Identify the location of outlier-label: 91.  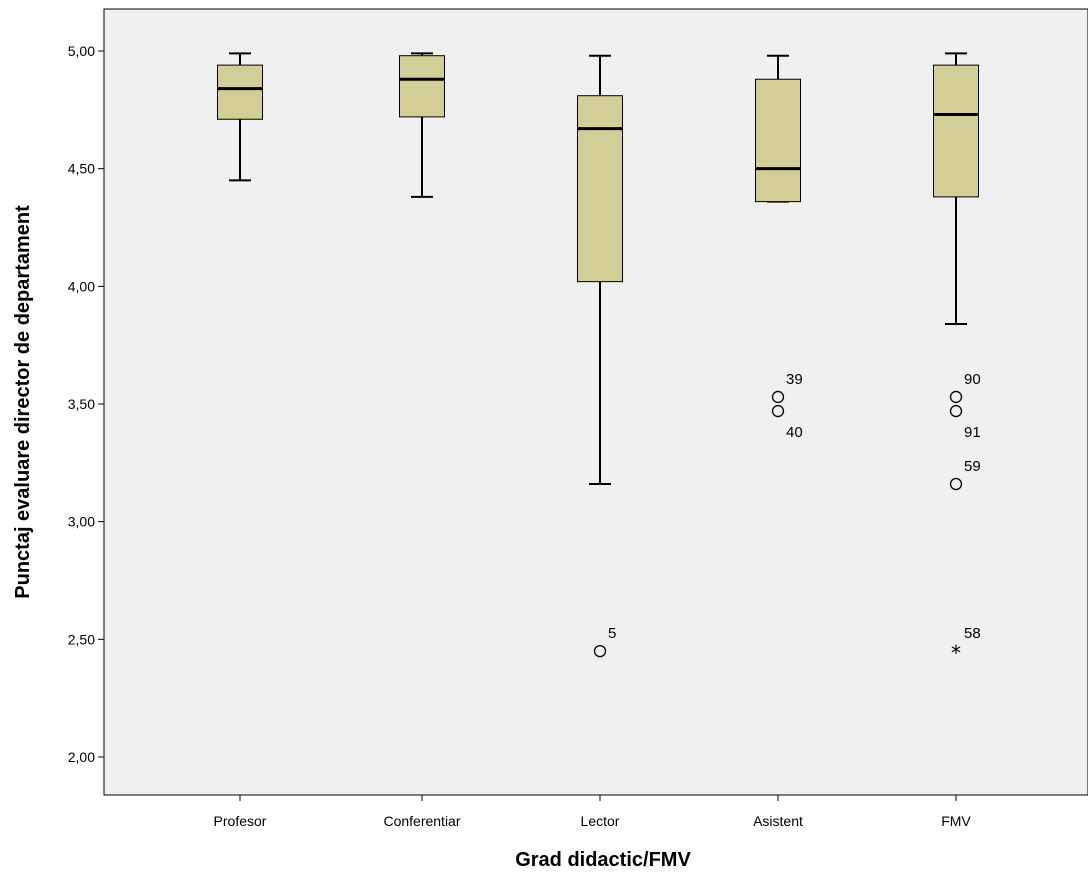
(972, 432).